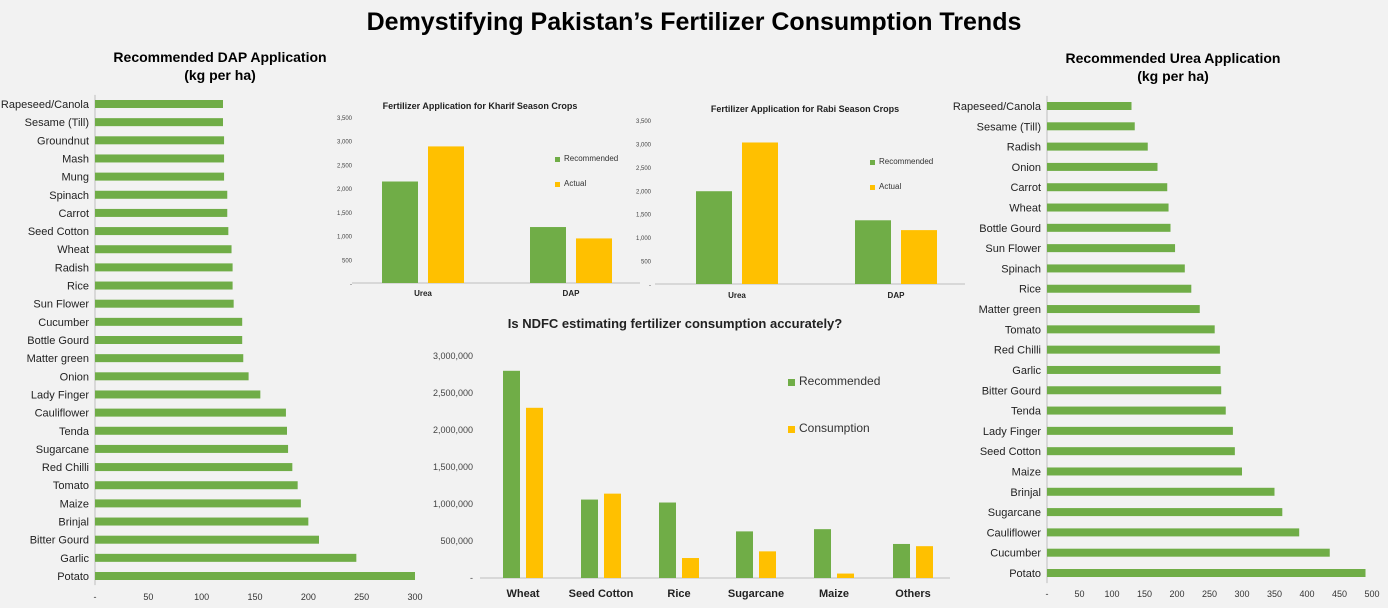  Describe the element at coordinates (72, 268) in the screenshot. I see `dap-category-label: Radish` at that location.